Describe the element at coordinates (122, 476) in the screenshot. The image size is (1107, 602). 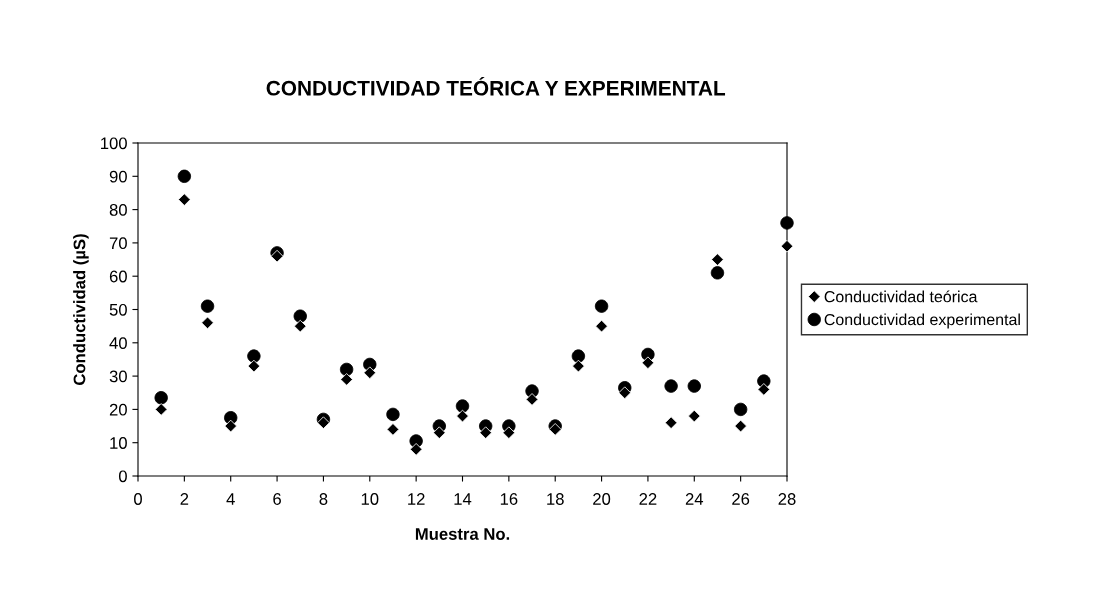
I see `y-tick-label: 0` at that location.